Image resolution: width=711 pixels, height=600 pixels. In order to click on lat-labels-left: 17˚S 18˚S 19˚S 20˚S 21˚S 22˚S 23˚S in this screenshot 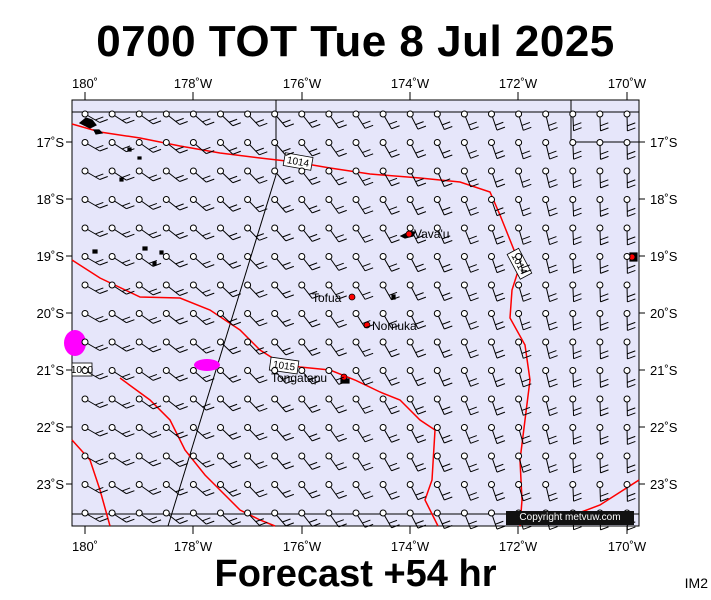, I will do `click(51, 313)`.